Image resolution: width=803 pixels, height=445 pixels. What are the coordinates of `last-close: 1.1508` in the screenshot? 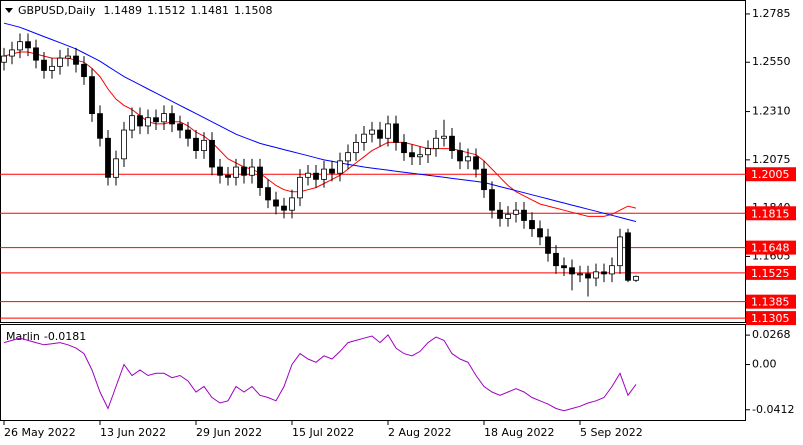 It's located at (253, 10).